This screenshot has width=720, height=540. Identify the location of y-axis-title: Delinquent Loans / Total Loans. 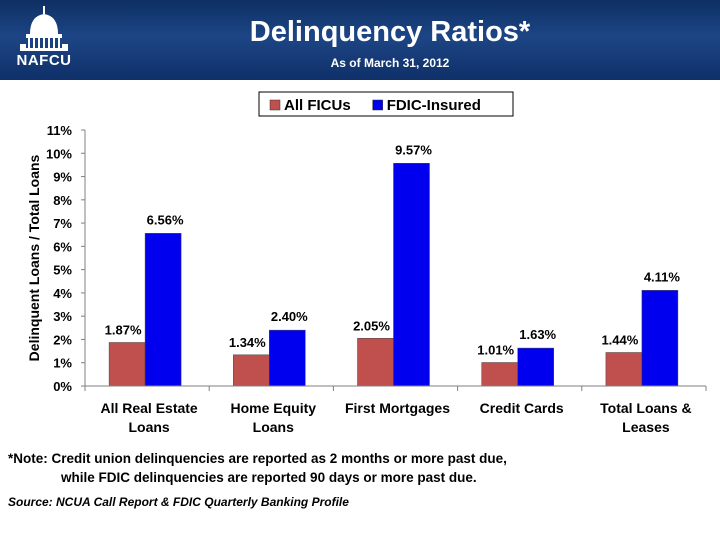
(34, 257).